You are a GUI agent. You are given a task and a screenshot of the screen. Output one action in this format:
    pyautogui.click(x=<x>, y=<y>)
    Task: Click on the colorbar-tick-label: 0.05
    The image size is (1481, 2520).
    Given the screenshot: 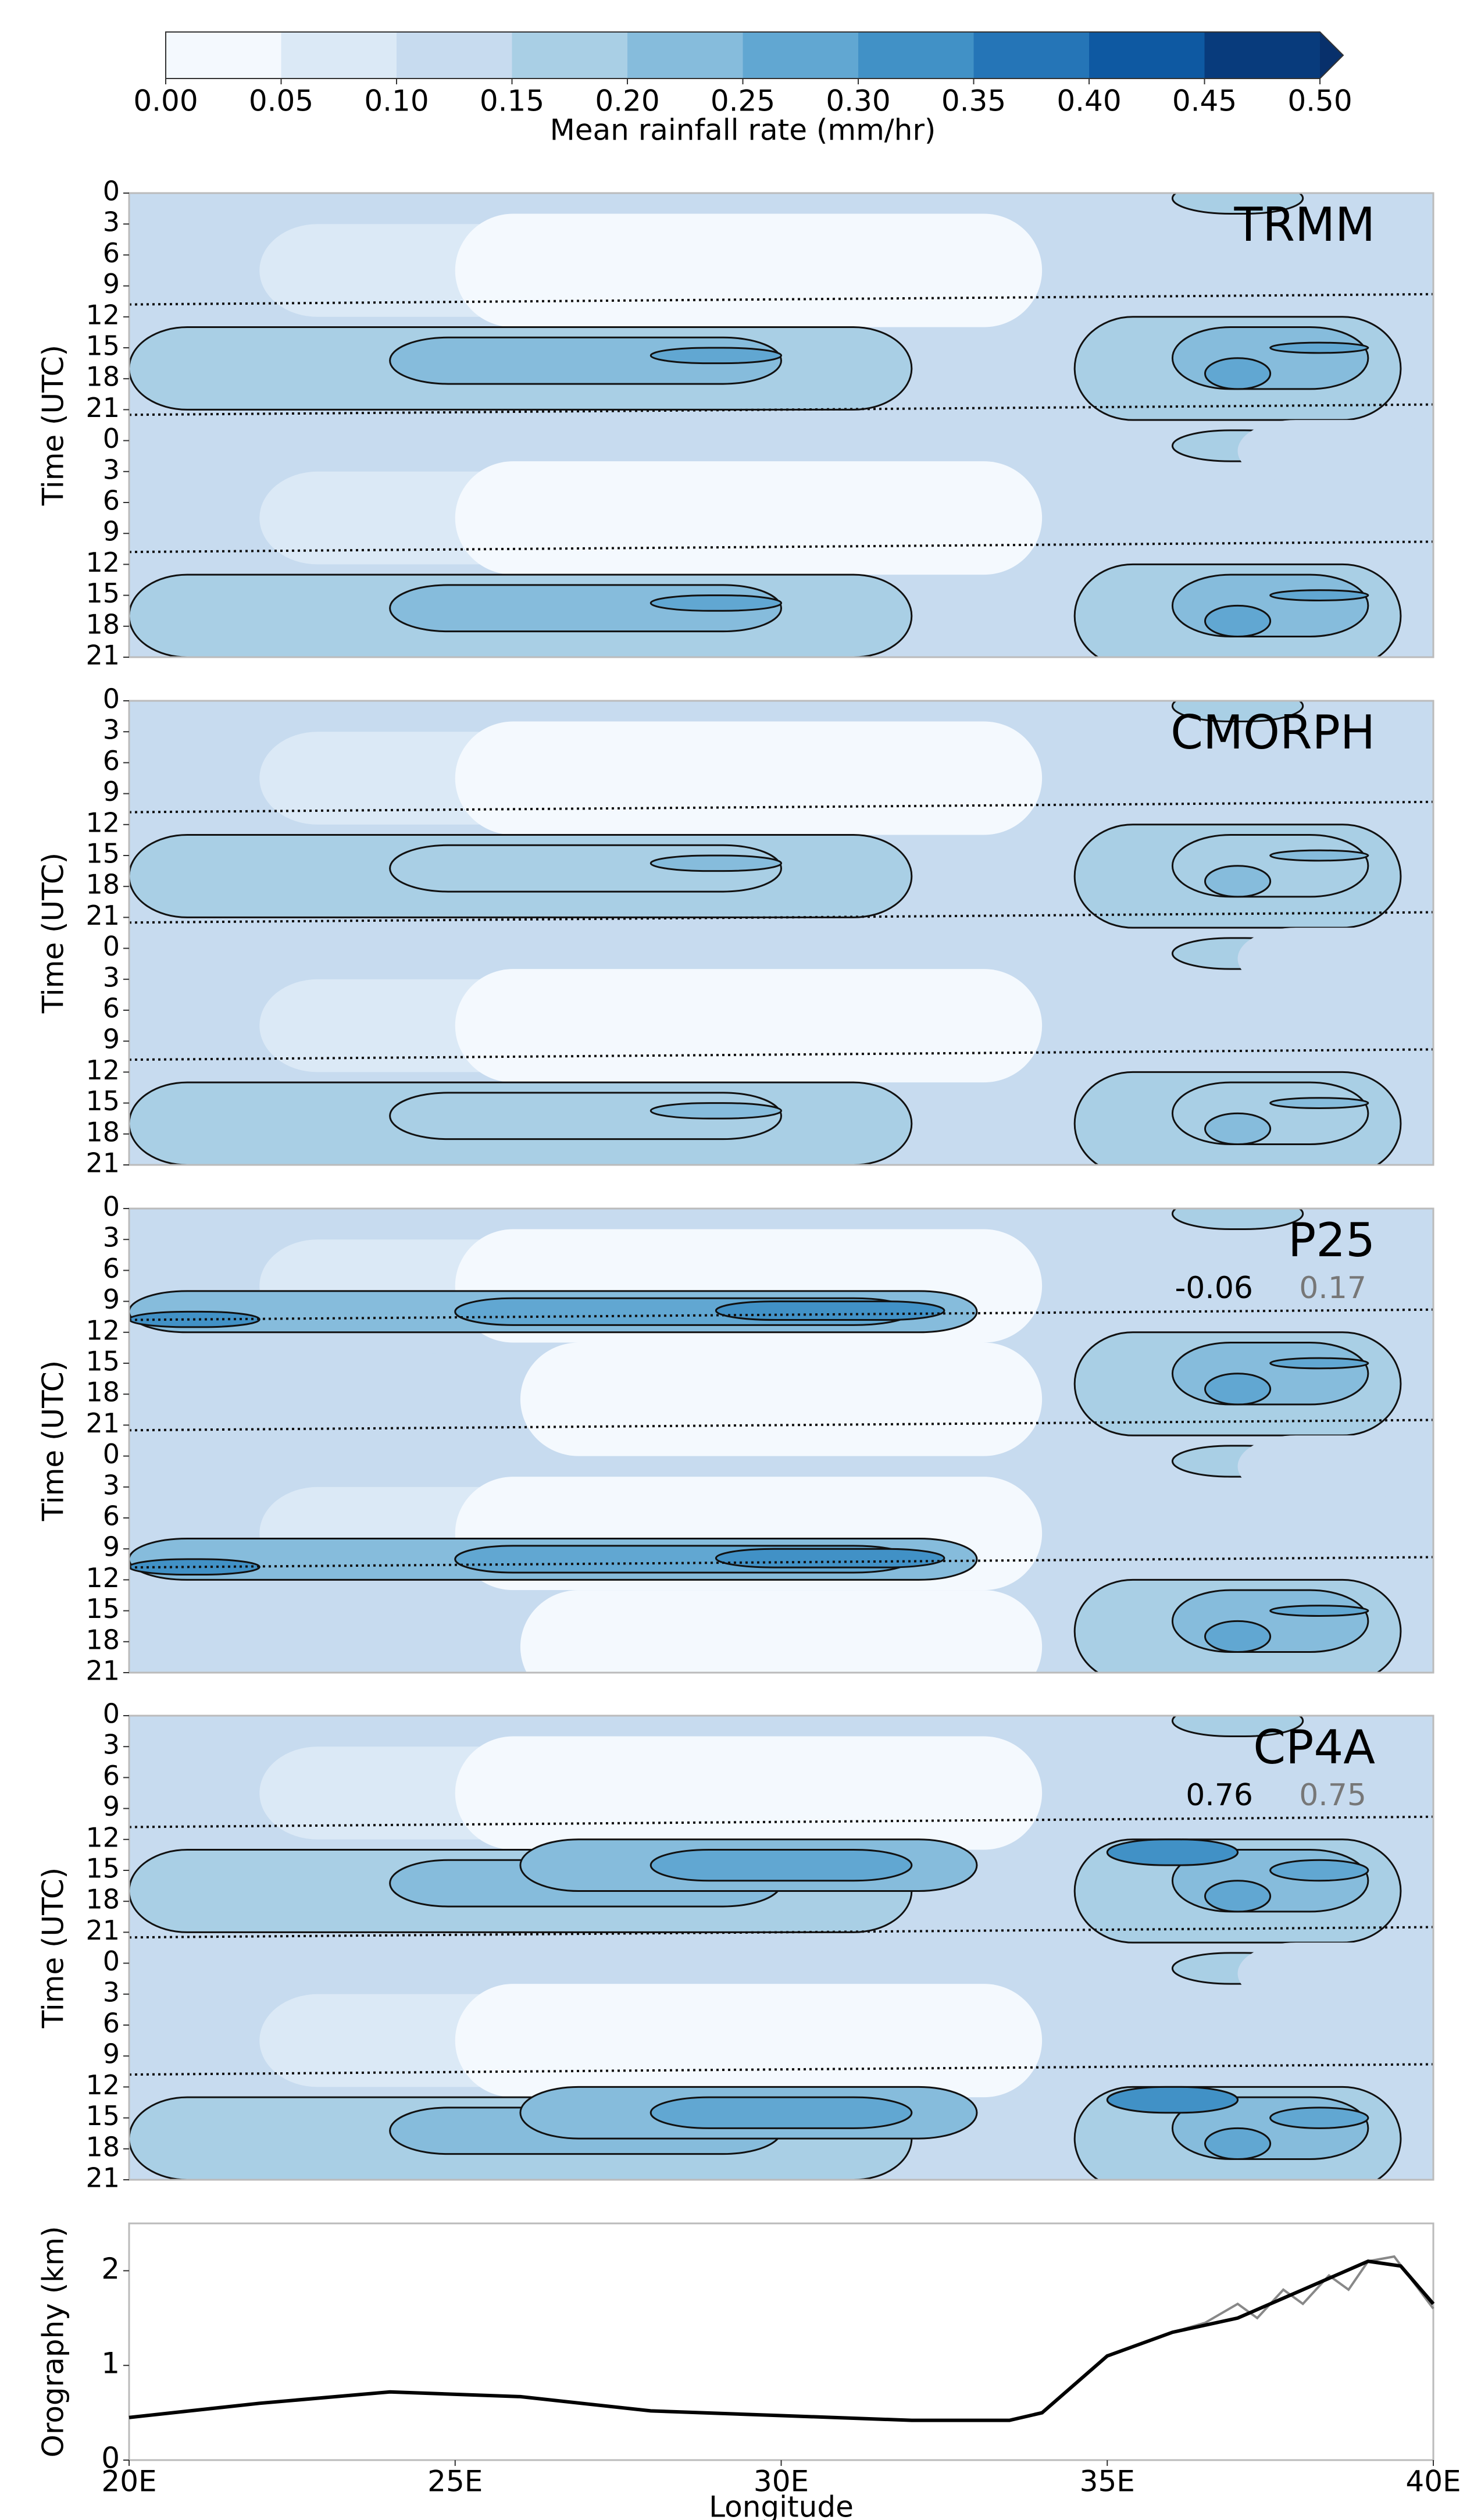 What is the action you would take?
    pyautogui.click(x=281, y=101)
    